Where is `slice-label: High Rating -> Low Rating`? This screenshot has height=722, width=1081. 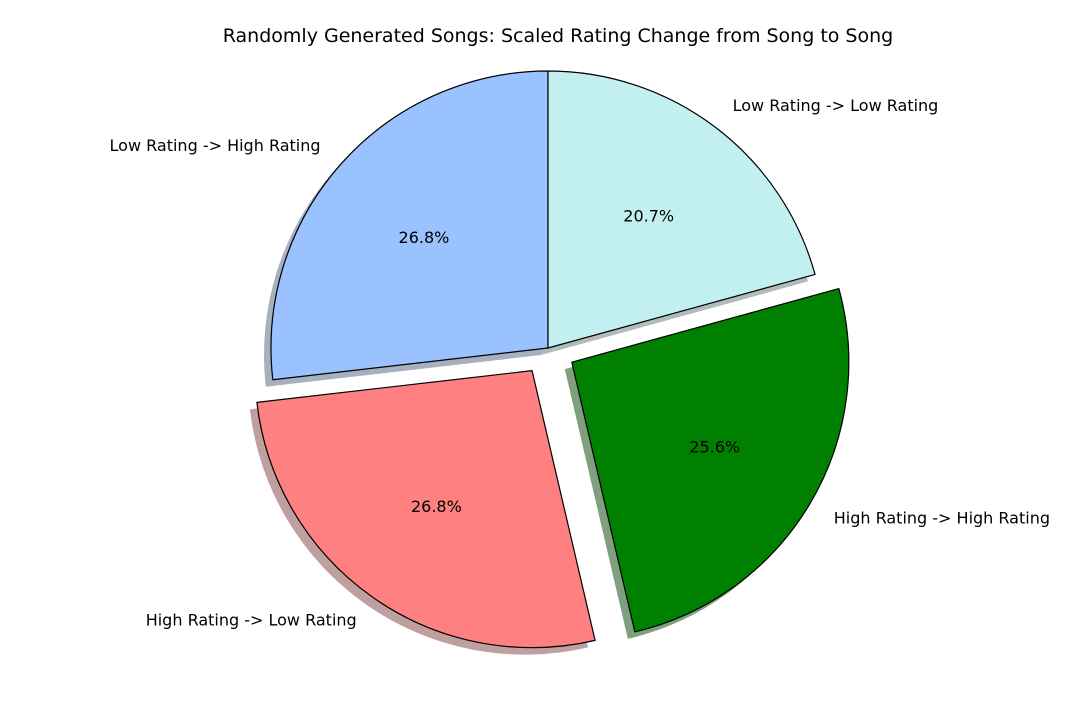
slice-label: High Rating -> Low Rating is located at coordinates (251, 619).